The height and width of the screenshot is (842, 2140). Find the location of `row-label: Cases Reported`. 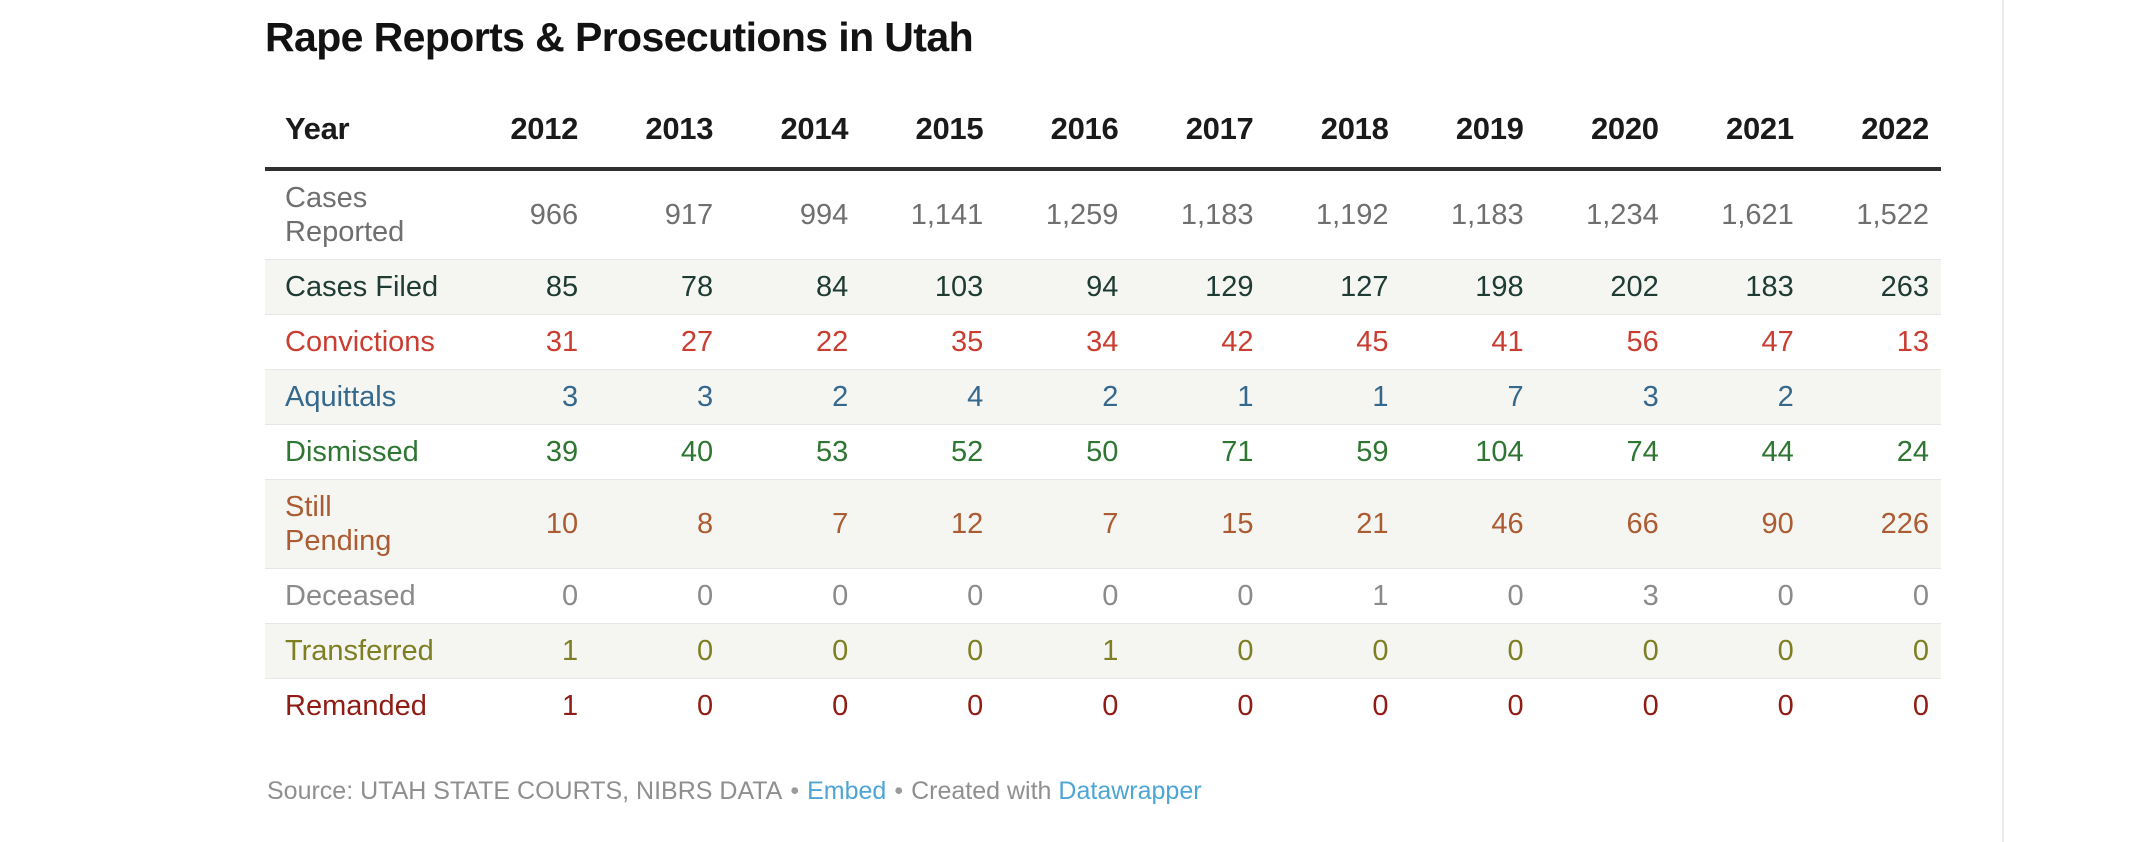

row-label: Cases Reported is located at coordinates (345, 215).